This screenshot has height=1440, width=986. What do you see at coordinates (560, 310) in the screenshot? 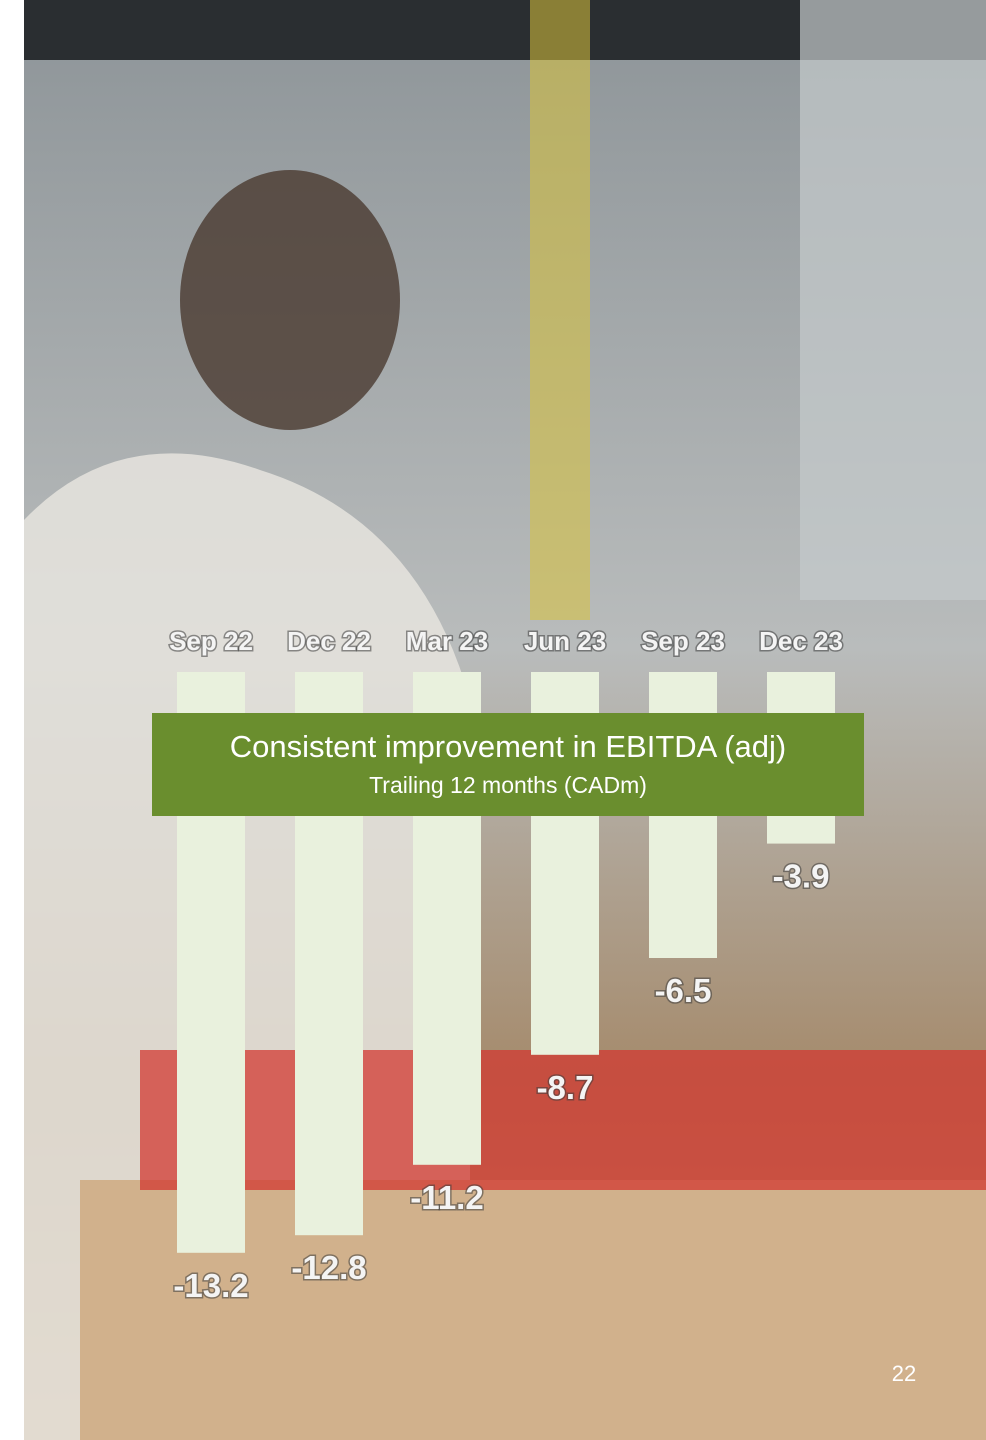
I see `photo-ladder` at bounding box center [560, 310].